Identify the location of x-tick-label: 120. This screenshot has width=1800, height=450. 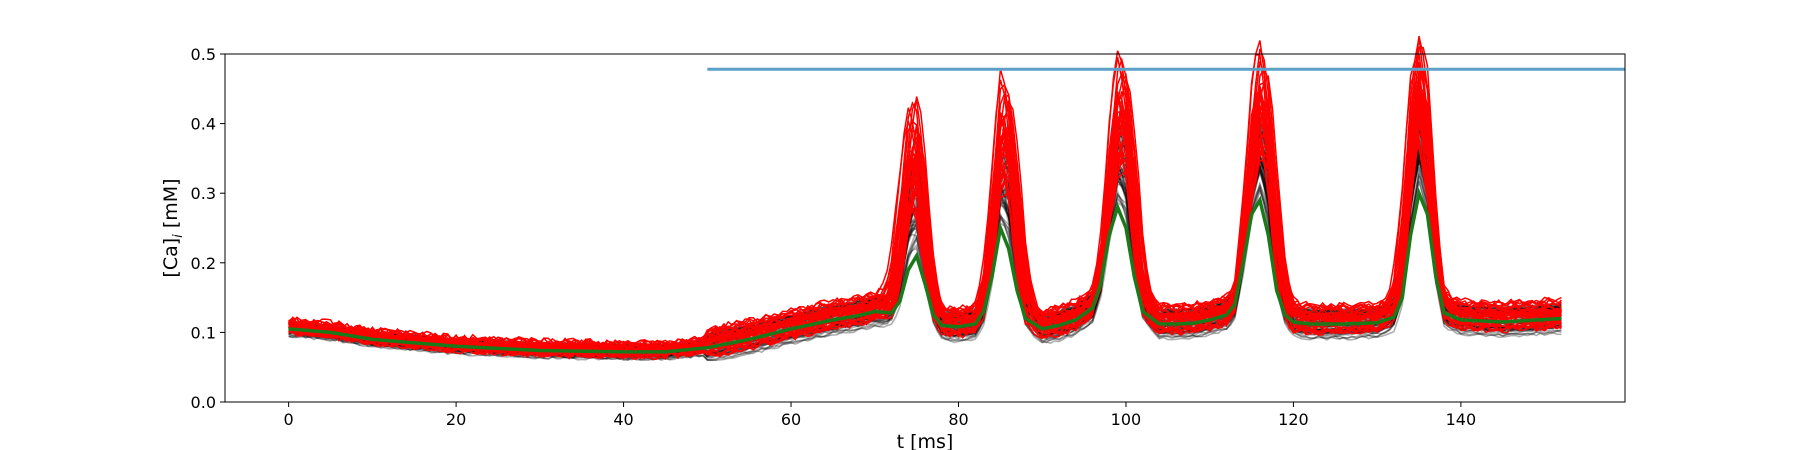
(1293, 419).